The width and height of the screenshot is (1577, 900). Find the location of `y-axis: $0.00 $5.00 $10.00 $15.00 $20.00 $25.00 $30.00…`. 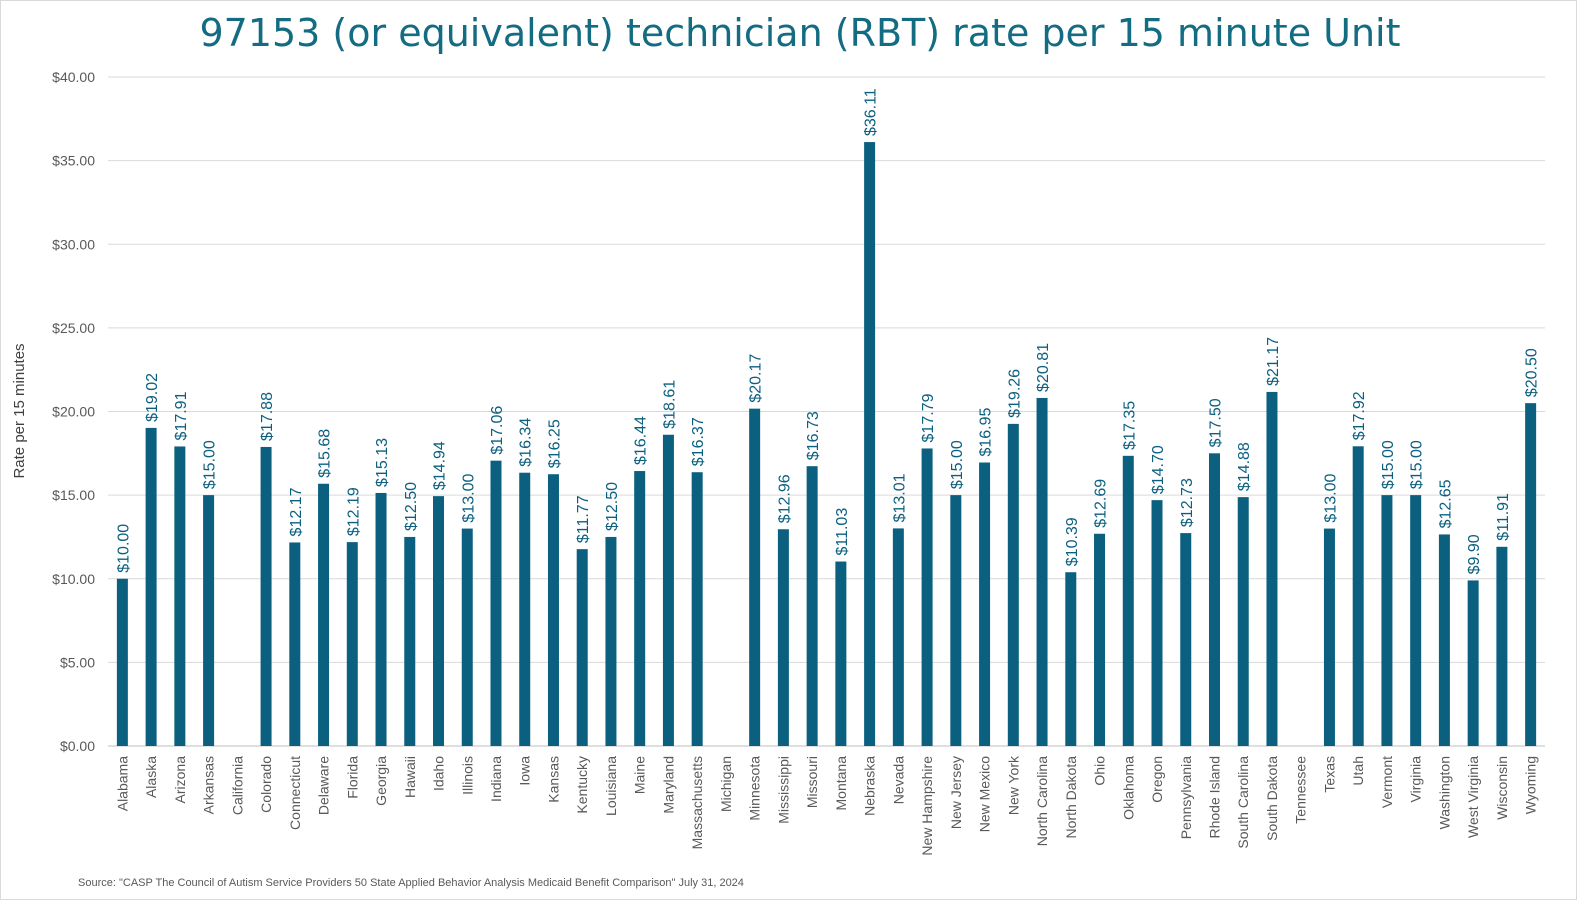

y-axis: $0.00 $5.00 $10.00 $15.00 $20.00 $25.00 $30.00… is located at coordinates (73, 411).